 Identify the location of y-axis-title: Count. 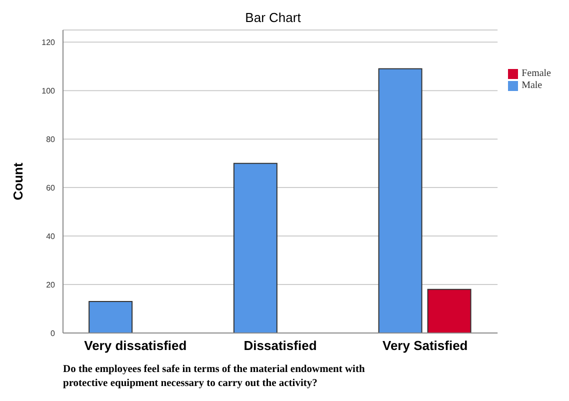
(18, 181).